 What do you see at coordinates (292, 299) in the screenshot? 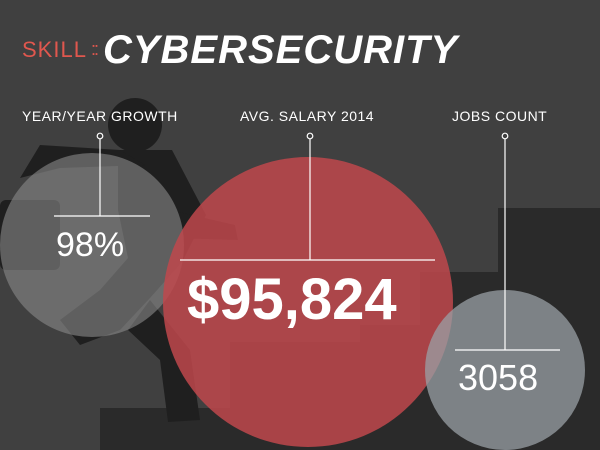
I see `salary-value: $95,824` at bounding box center [292, 299].